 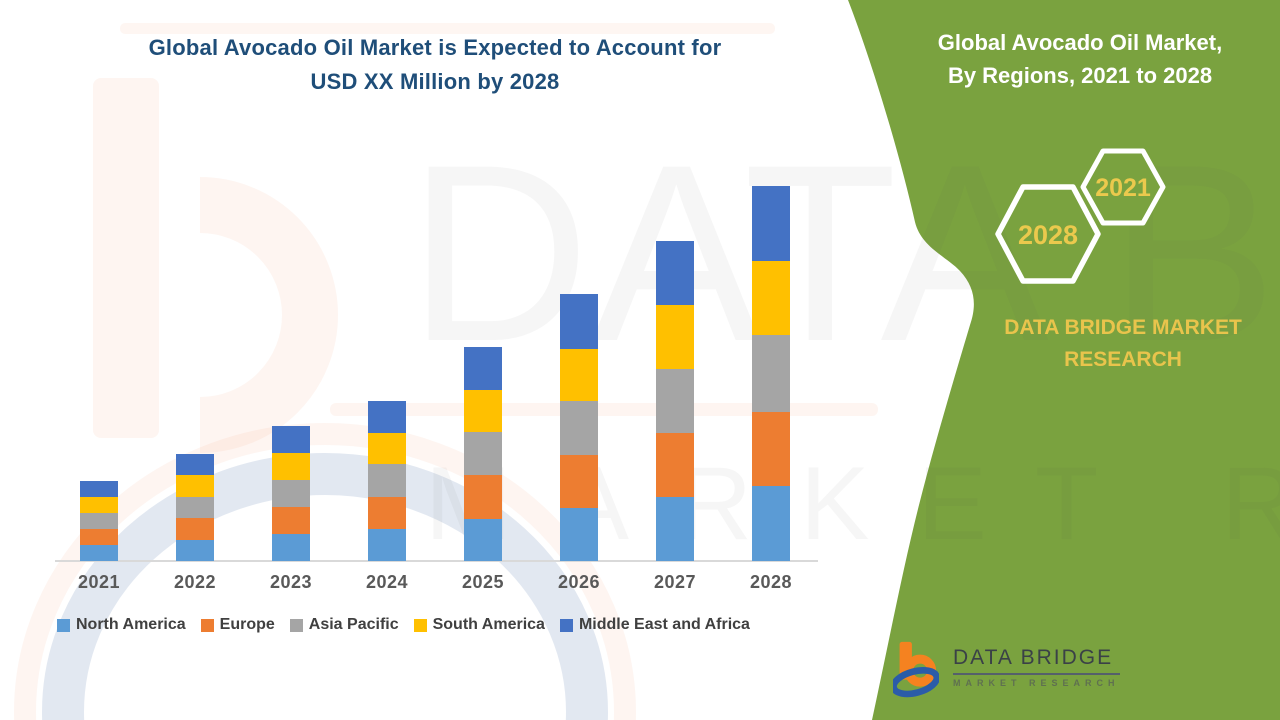 I want to click on year-hexagons: 2028 2021, so click(x=1080, y=216).